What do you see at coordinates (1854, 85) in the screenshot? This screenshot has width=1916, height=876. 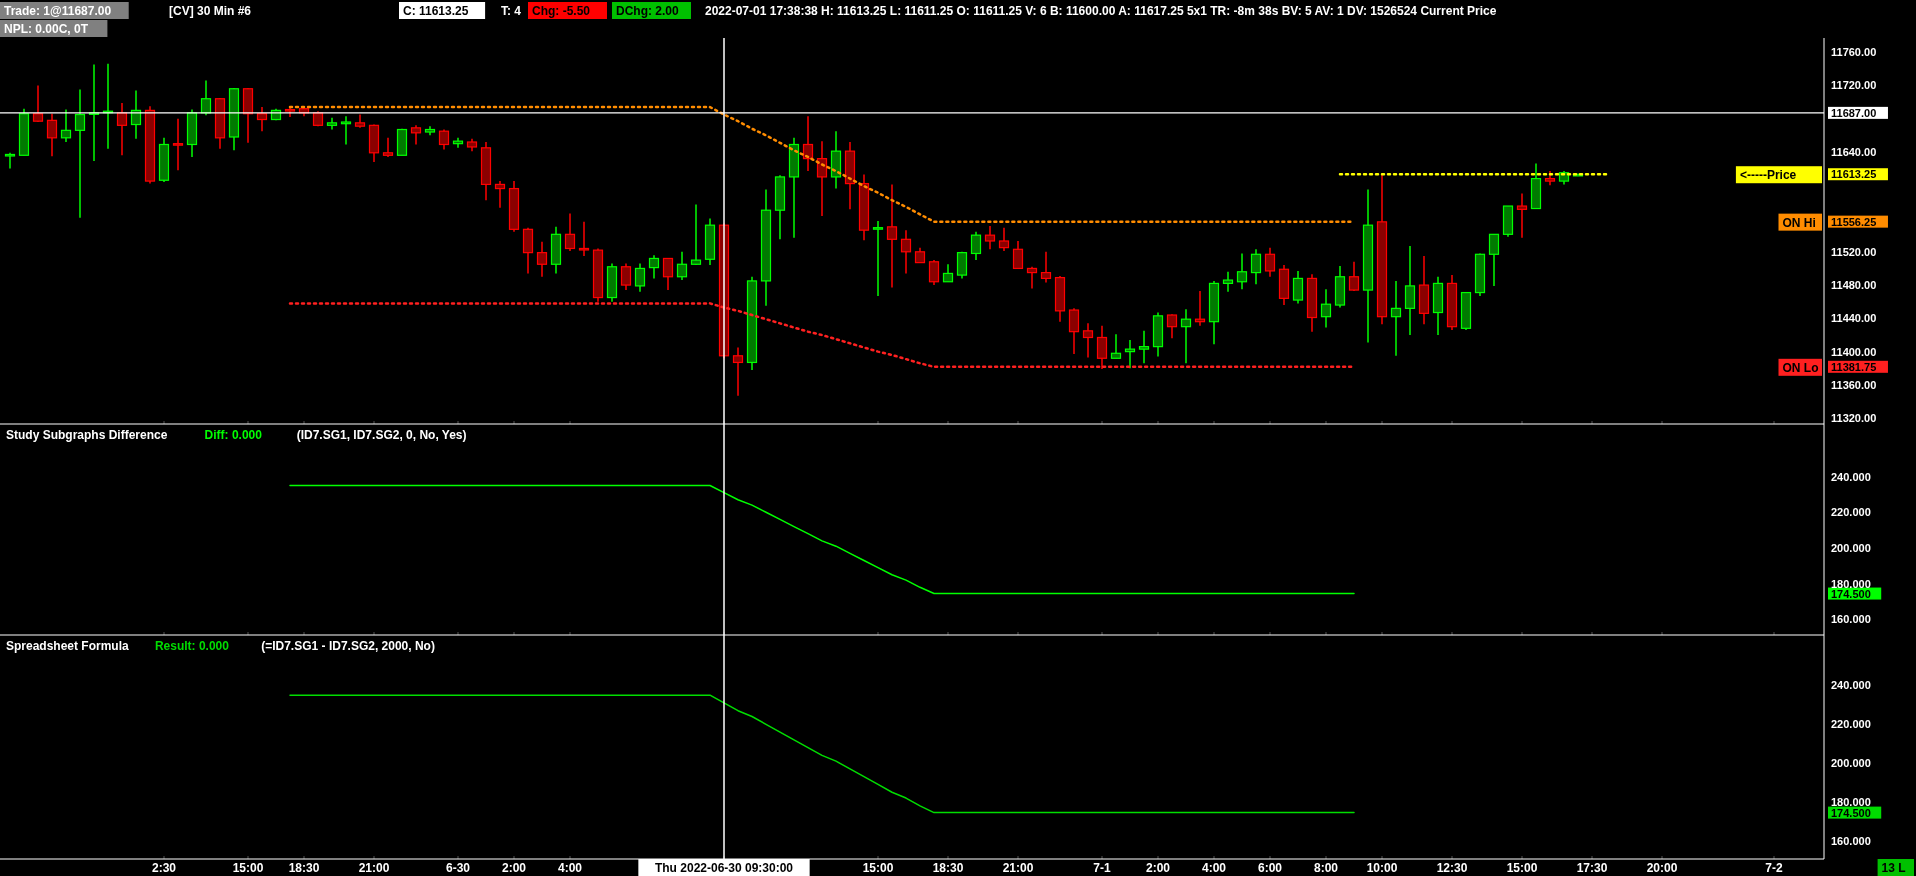 I see `y-tick-label: 11720.00` at bounding box center [1854, 85].